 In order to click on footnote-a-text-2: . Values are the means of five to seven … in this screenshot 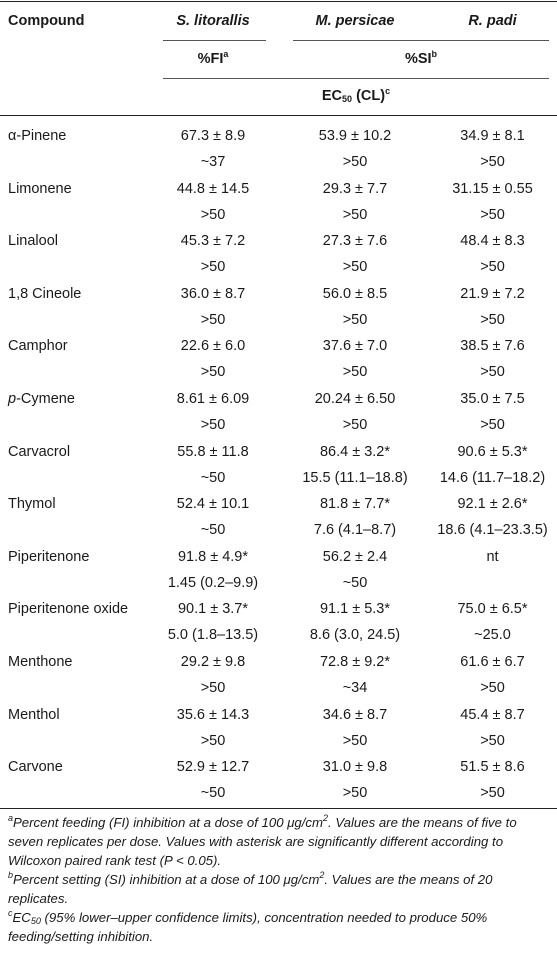, I will do `click(262, 841)`.